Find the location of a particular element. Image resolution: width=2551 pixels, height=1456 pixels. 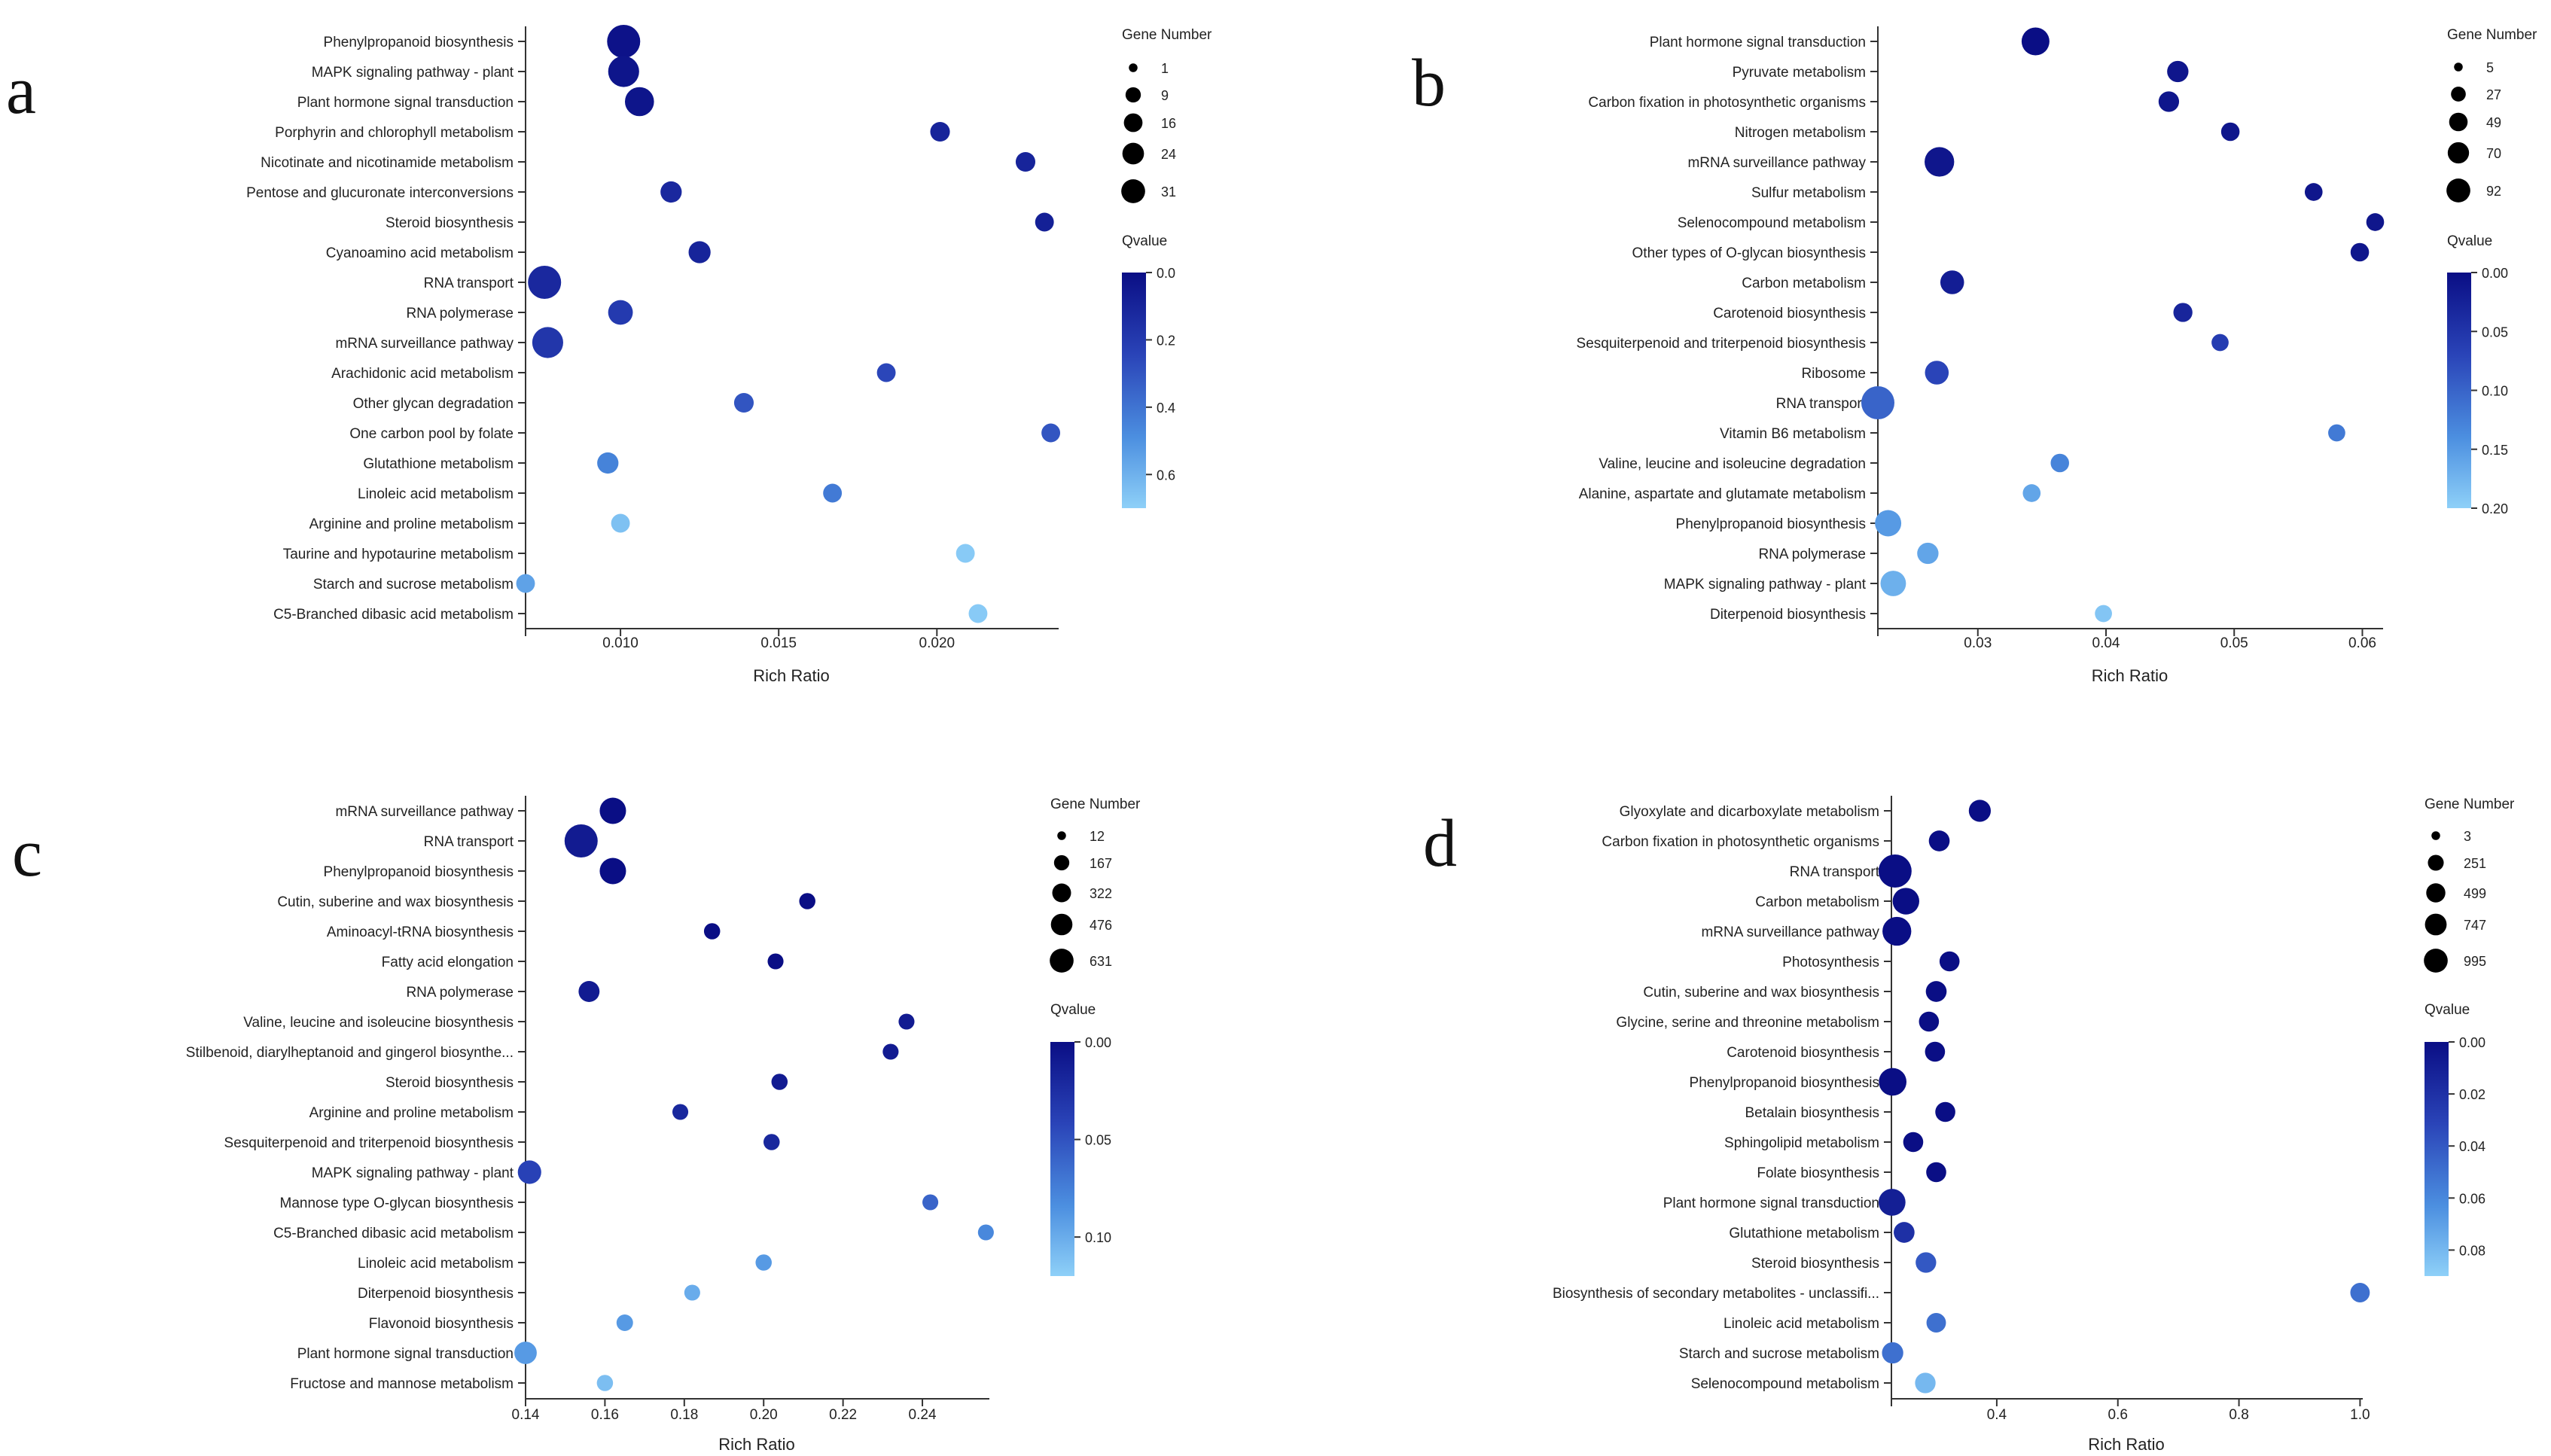

category-label: Vitamin B6 metabolism is located at coordinates (1793, 434).